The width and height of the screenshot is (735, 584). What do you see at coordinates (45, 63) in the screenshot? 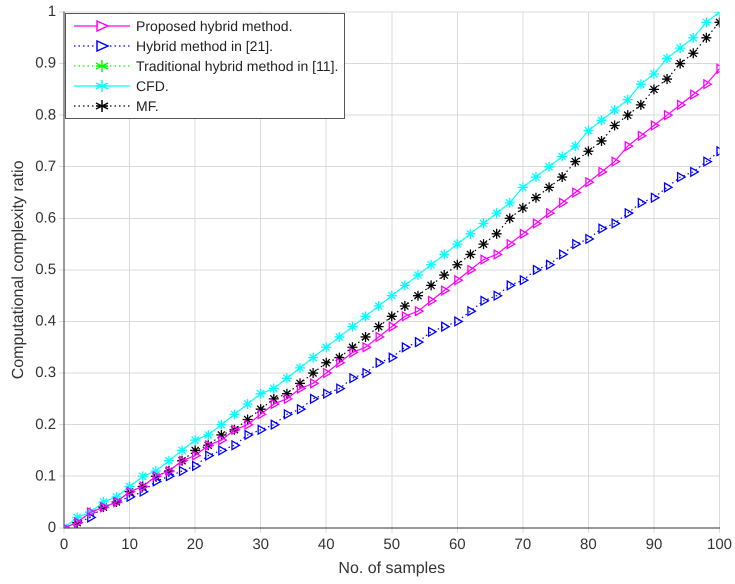
I see `y-tick-label: 0.9` at bounding box center [45, 63].